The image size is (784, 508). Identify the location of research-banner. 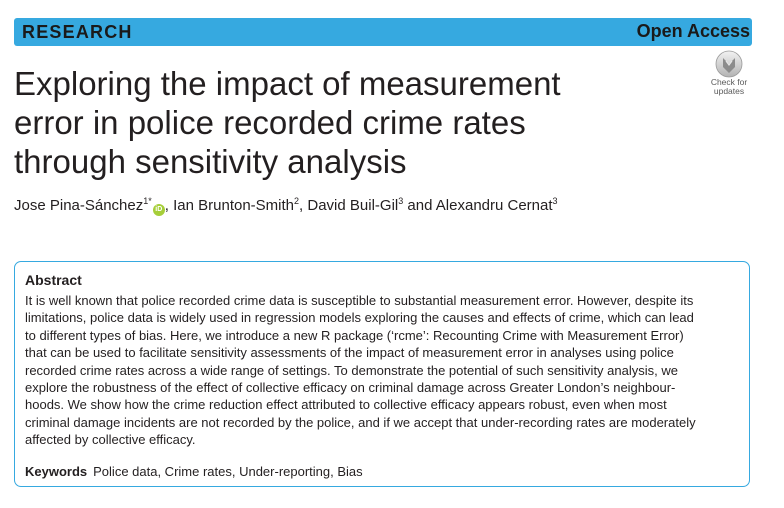
(383, 32).